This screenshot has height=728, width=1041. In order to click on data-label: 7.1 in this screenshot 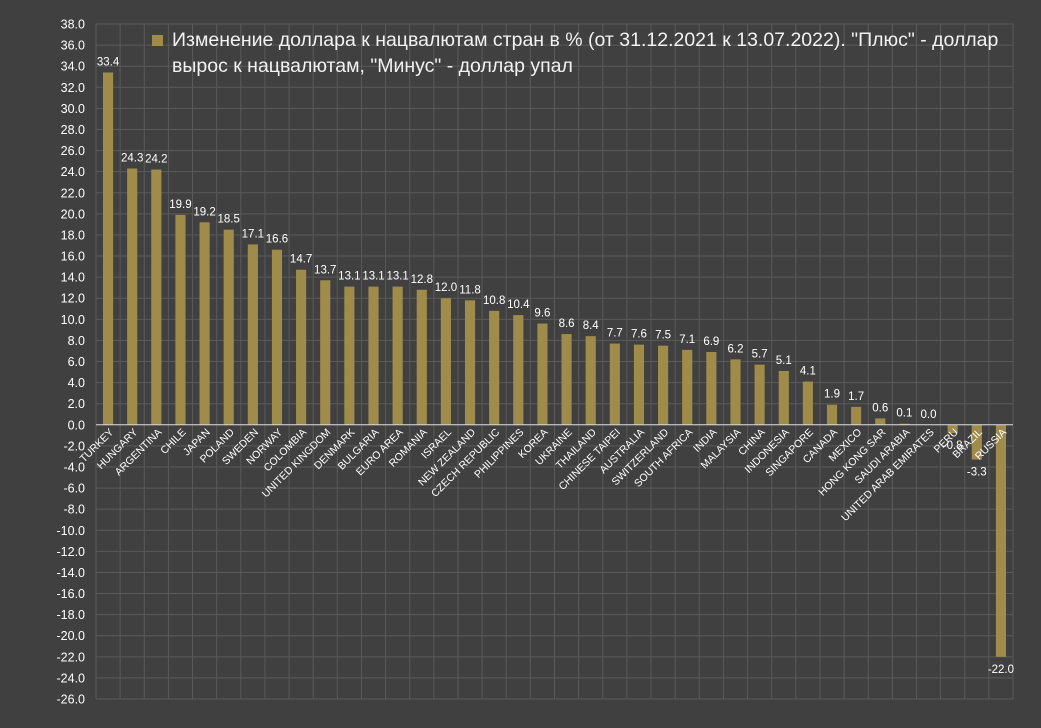, I will do `click(687, 340)`.